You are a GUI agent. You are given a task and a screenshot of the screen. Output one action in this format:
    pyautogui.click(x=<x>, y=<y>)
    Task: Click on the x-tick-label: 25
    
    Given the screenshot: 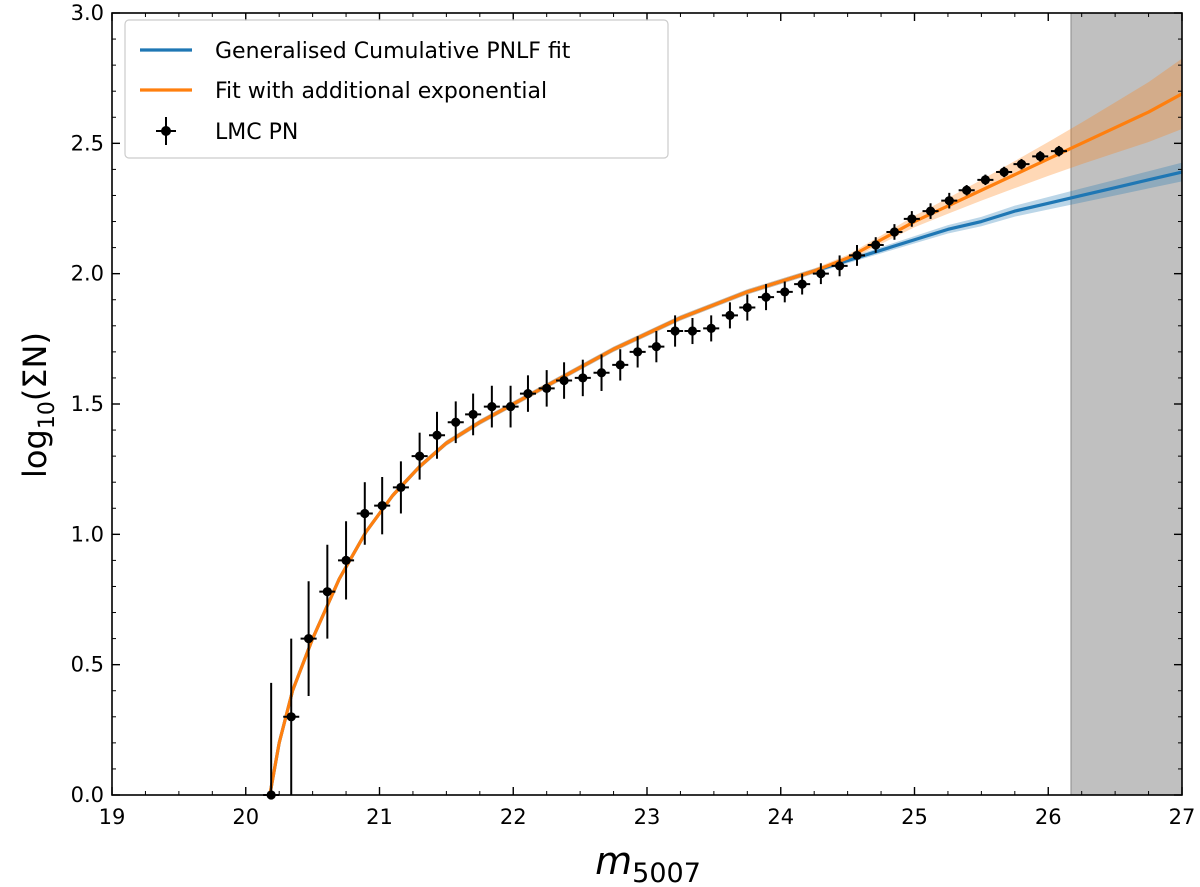 What is the action you would take?
    pyautogui.click(x=914, y=817)
    